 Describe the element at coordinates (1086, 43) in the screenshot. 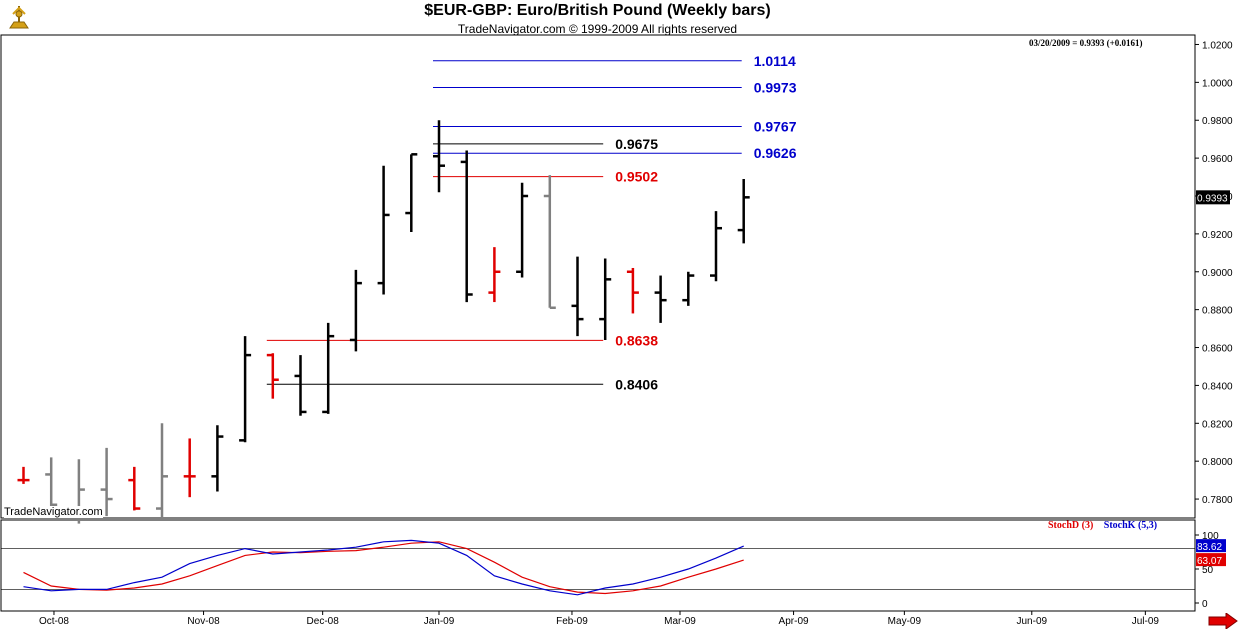

I see `last-quote-label: 03/20/2009 = 0.9393 (+0.0161)` at that location.